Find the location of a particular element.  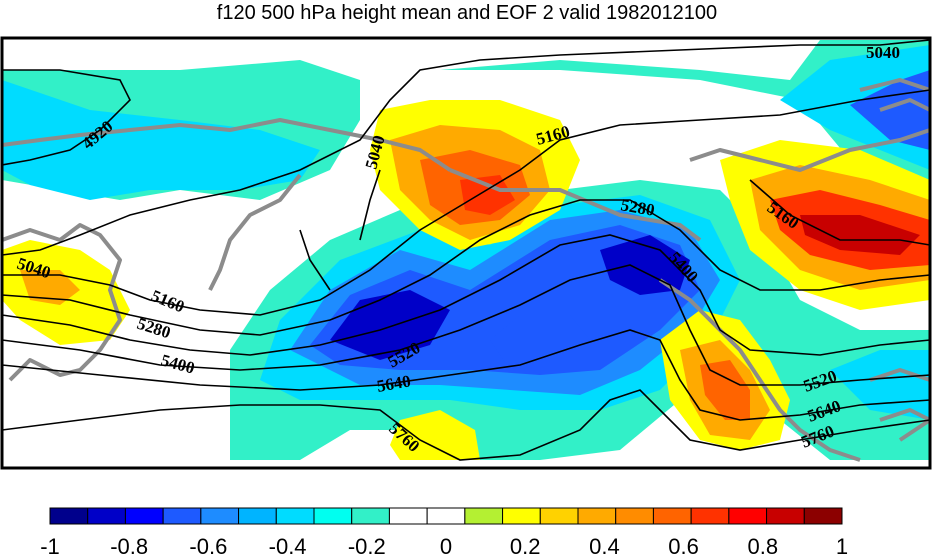

shade-darkred-ne is located at coordinates (860, 235).